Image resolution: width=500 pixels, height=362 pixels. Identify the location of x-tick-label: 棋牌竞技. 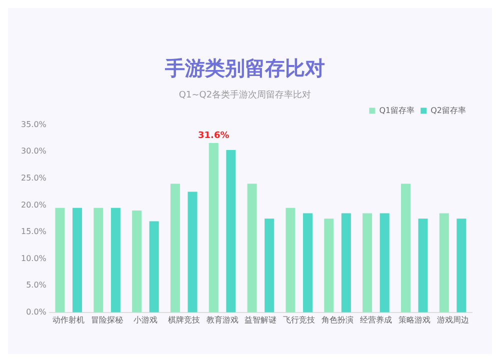
(184, 319).